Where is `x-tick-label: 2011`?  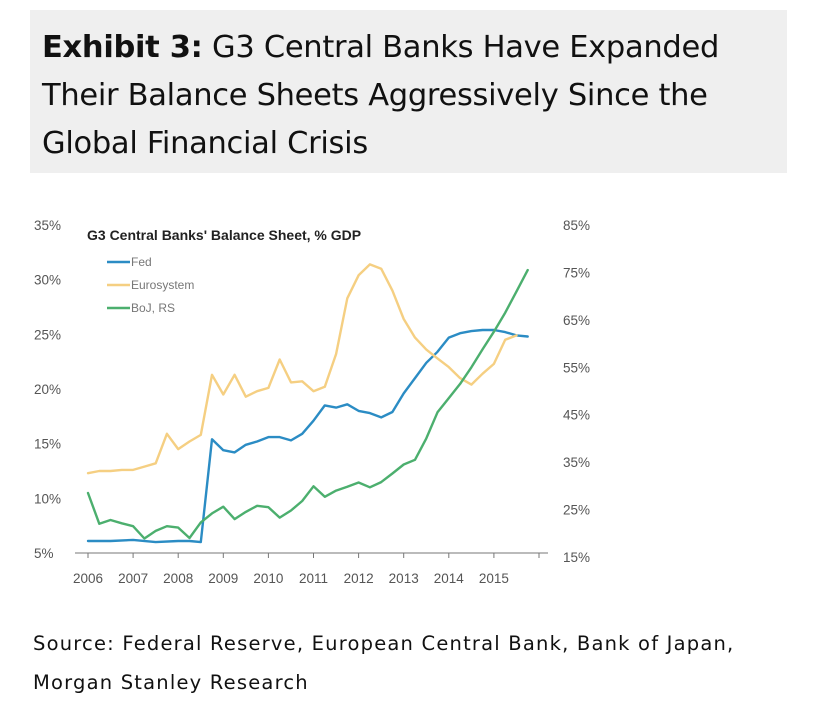
x-tick-label: 2011 is located at coordinates (313, 578).